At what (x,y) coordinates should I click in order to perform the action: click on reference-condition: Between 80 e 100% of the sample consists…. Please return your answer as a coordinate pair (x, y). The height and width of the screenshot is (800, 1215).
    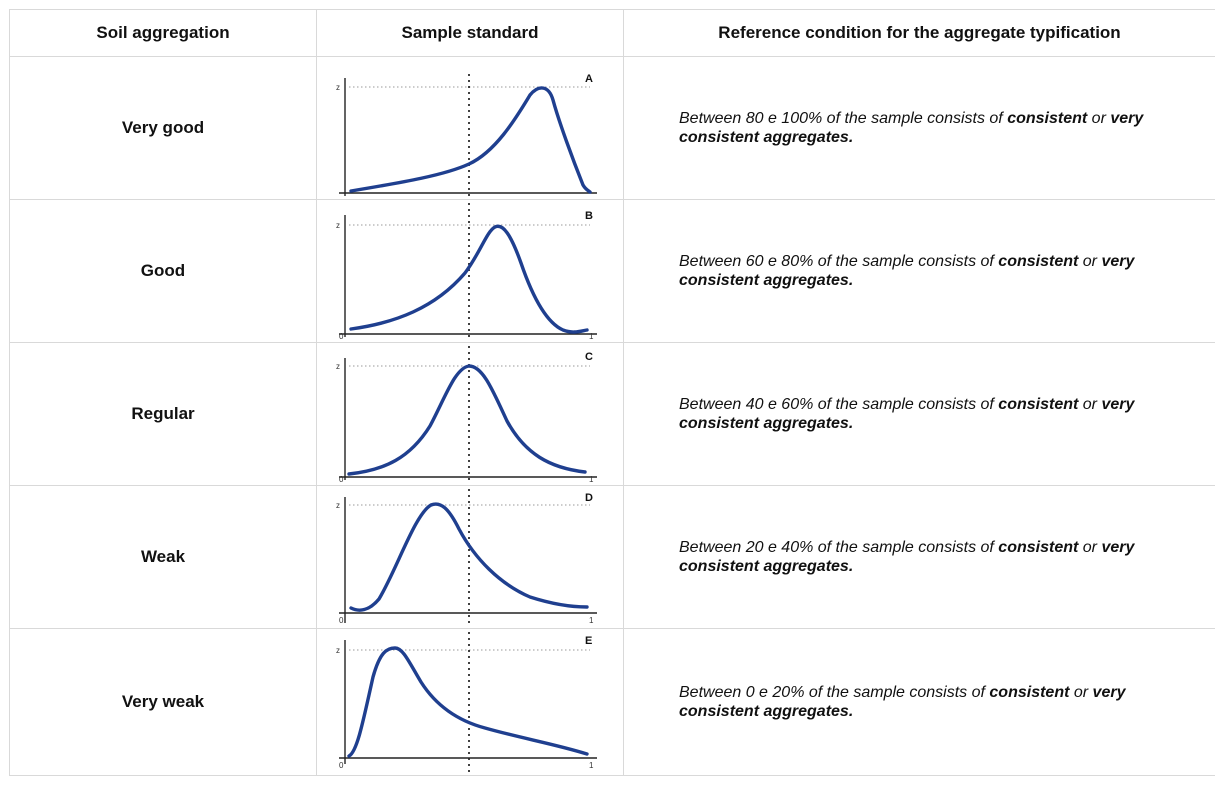
    Looking at the image, I should click on (919, 128).